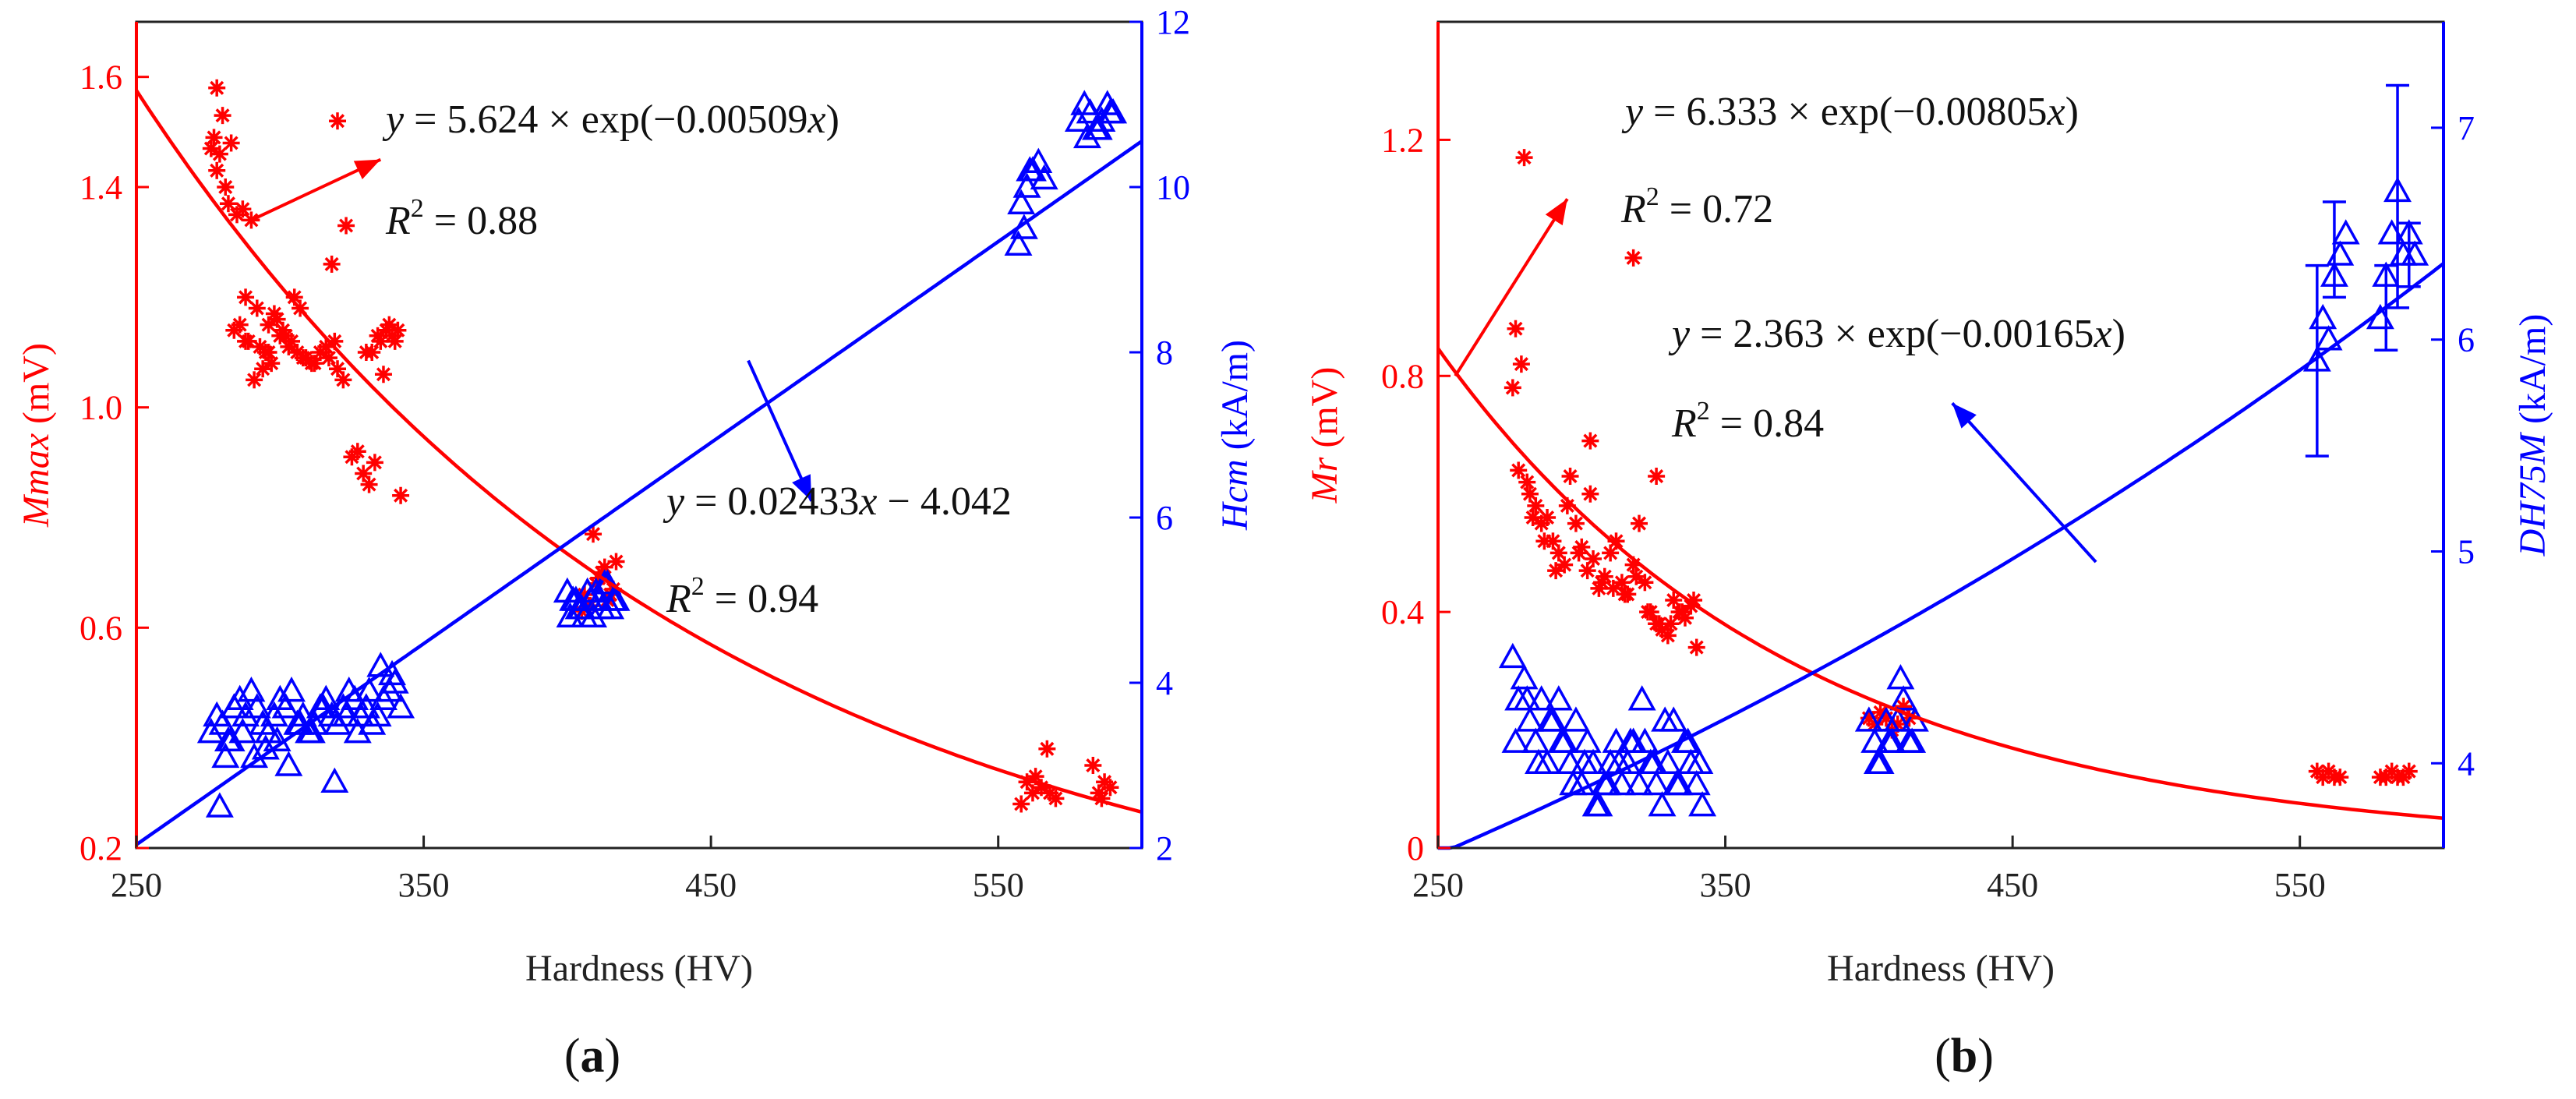  I want to click on right-tick-label: 5, so click(2466, 551).